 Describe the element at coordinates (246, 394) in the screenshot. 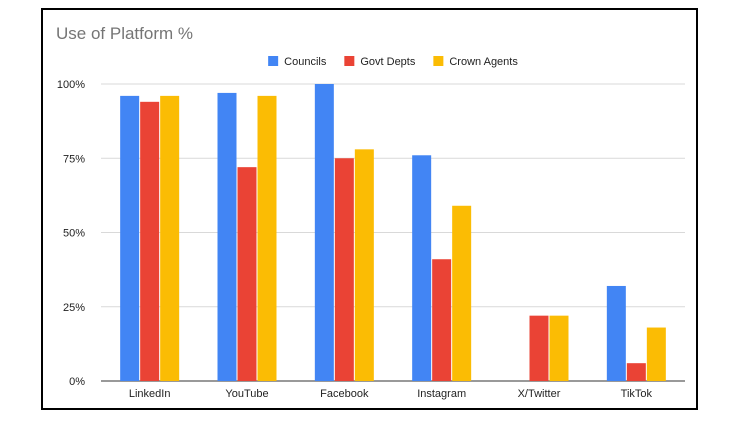

I see `x-tick-label-youtube: YouTube` at that location.